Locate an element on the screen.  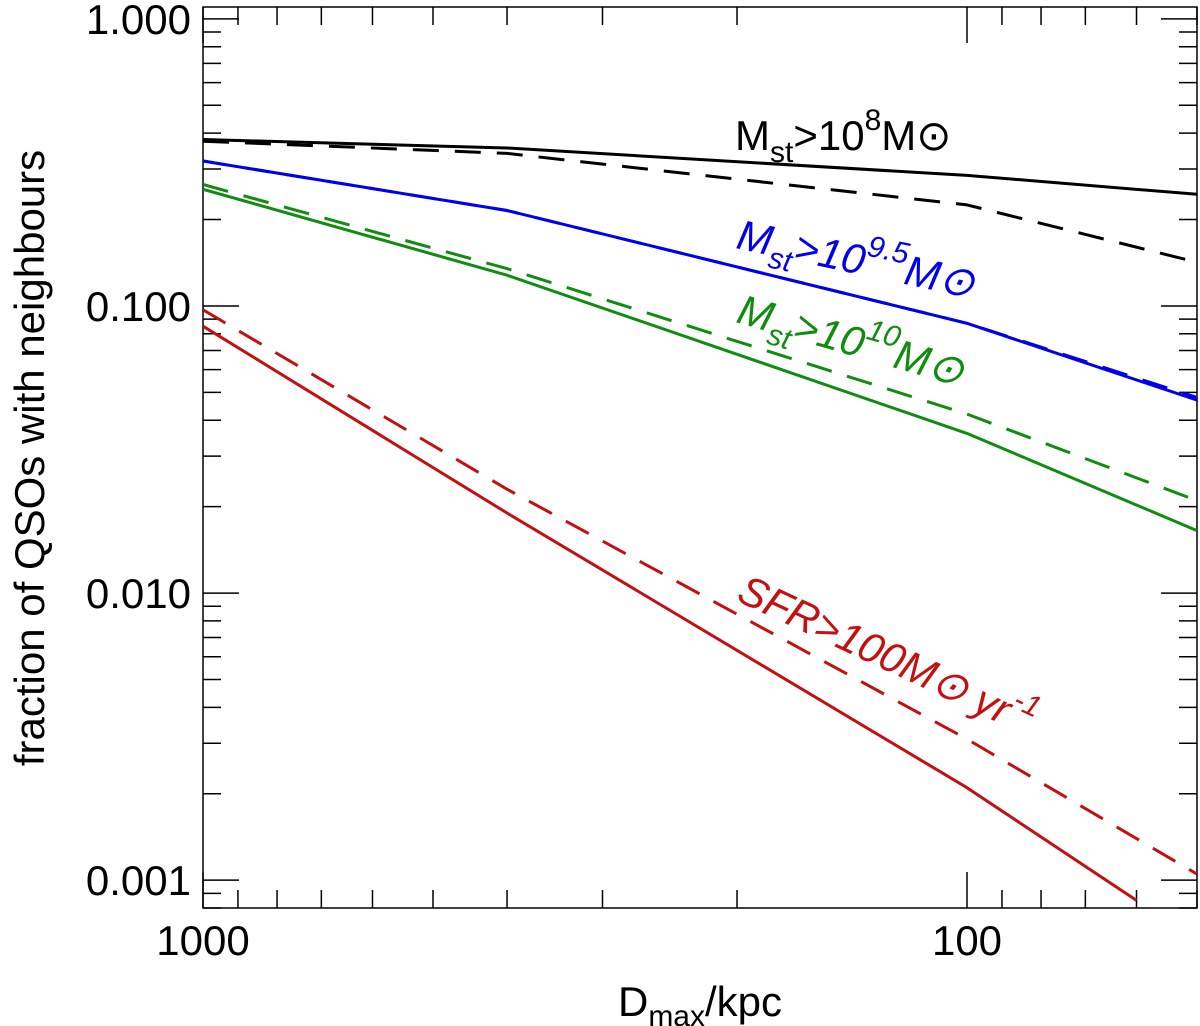
y-tick-label: 0.010 is located at coordinates (138, 593).